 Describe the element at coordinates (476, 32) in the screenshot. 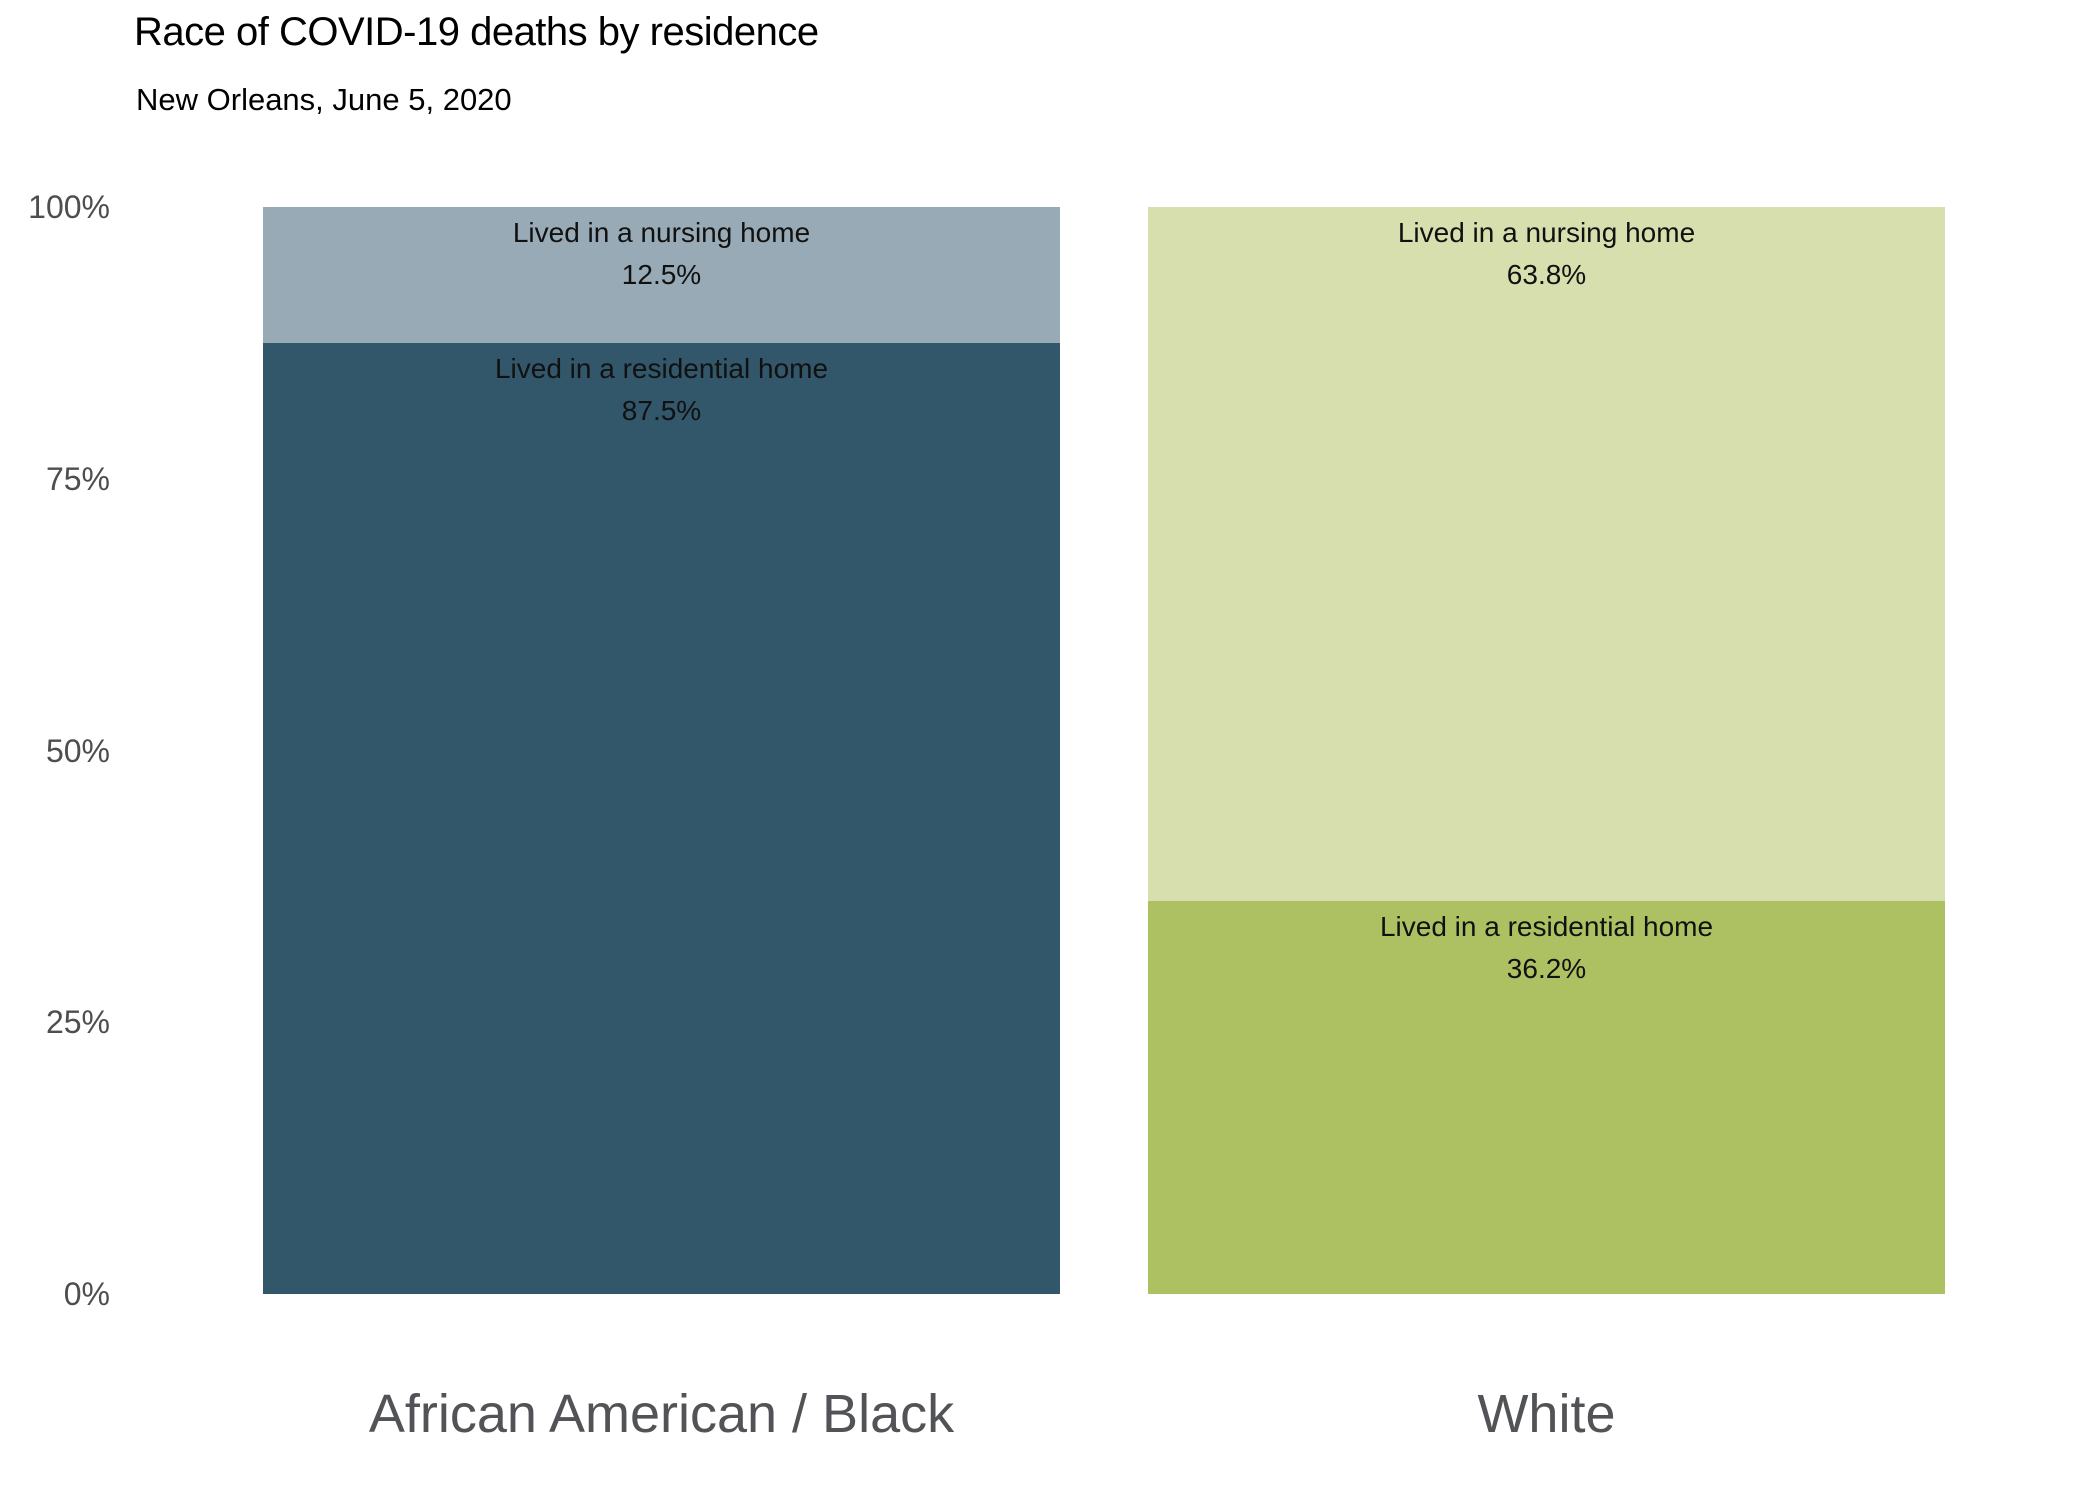

I see `chart-title: Race of COVID-19 deaths by residence` at that location.